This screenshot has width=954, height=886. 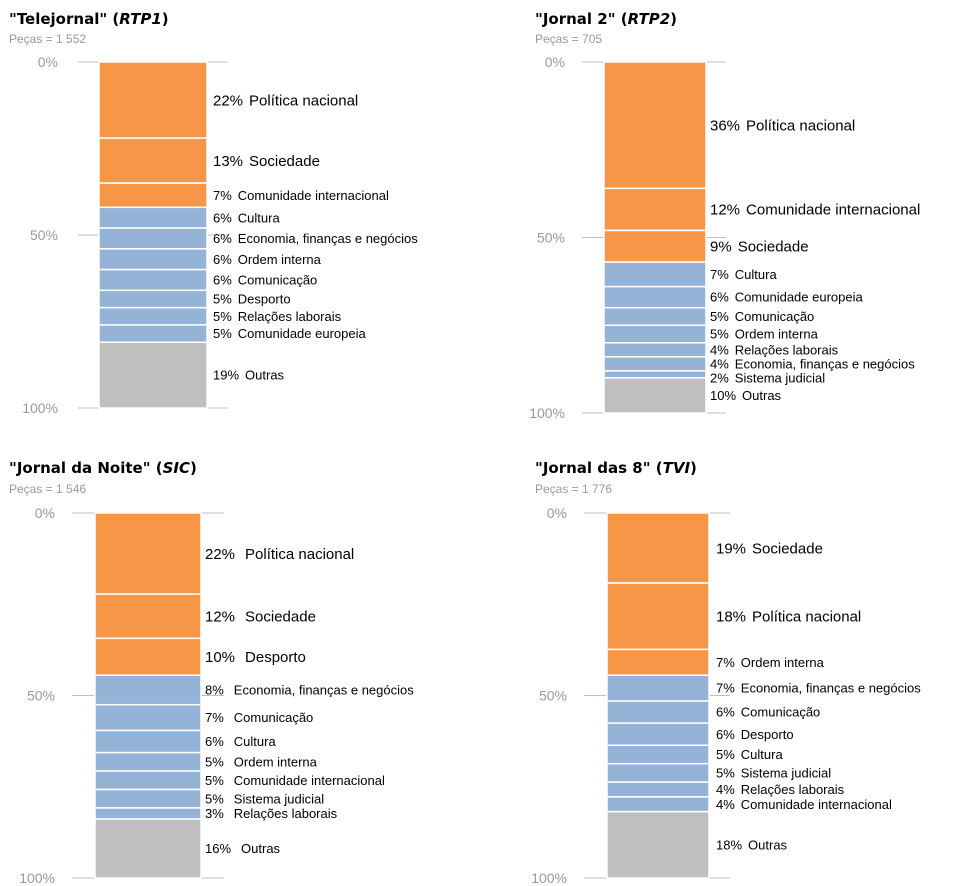 What do you see at coordinates (774, 349) in the screenshot?
I see `data-label: 4% Relações laborais` at bounding box center [774, 349].